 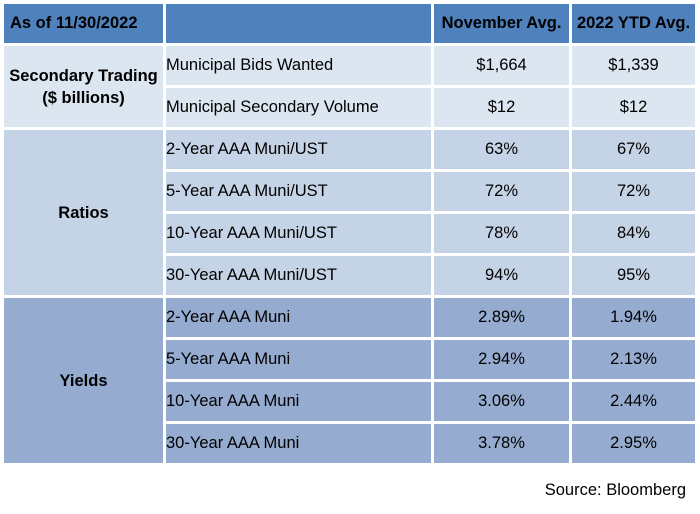 What do you see at coordinates (298, 317) in the screenshot?
I see `row-label: 2-Year AAA Muni` at bounding box center [298, 317].